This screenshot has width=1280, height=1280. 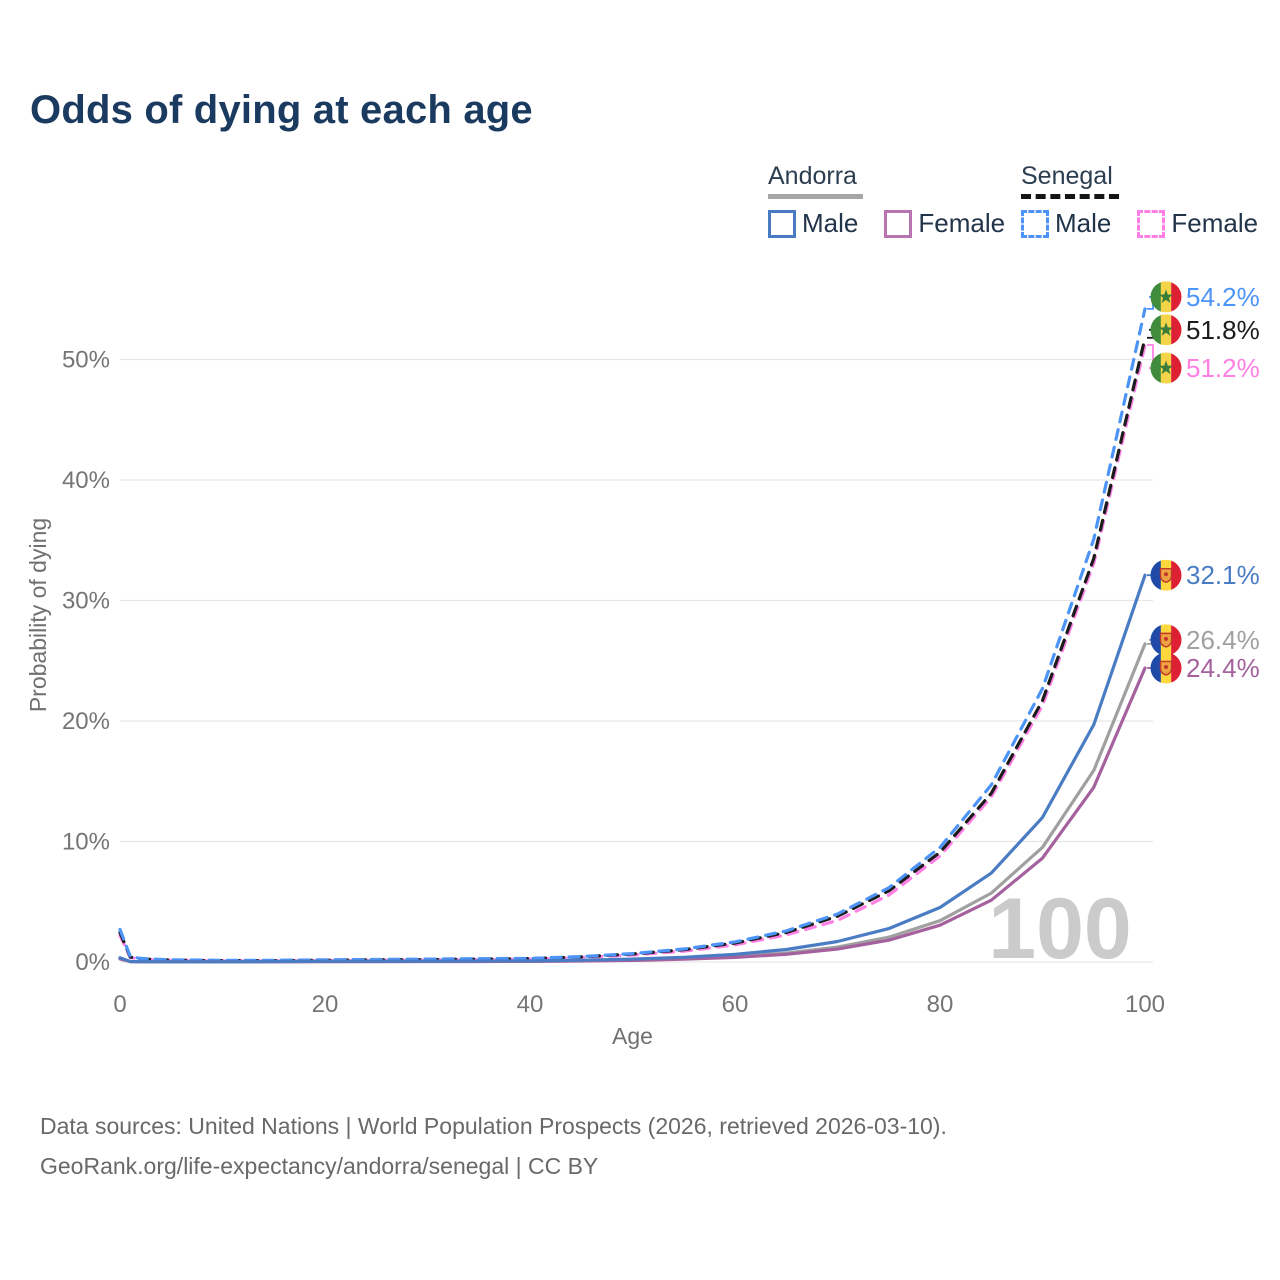 I want to click on legend-item-senegal-female: Female, so click(x=1197, y=223).